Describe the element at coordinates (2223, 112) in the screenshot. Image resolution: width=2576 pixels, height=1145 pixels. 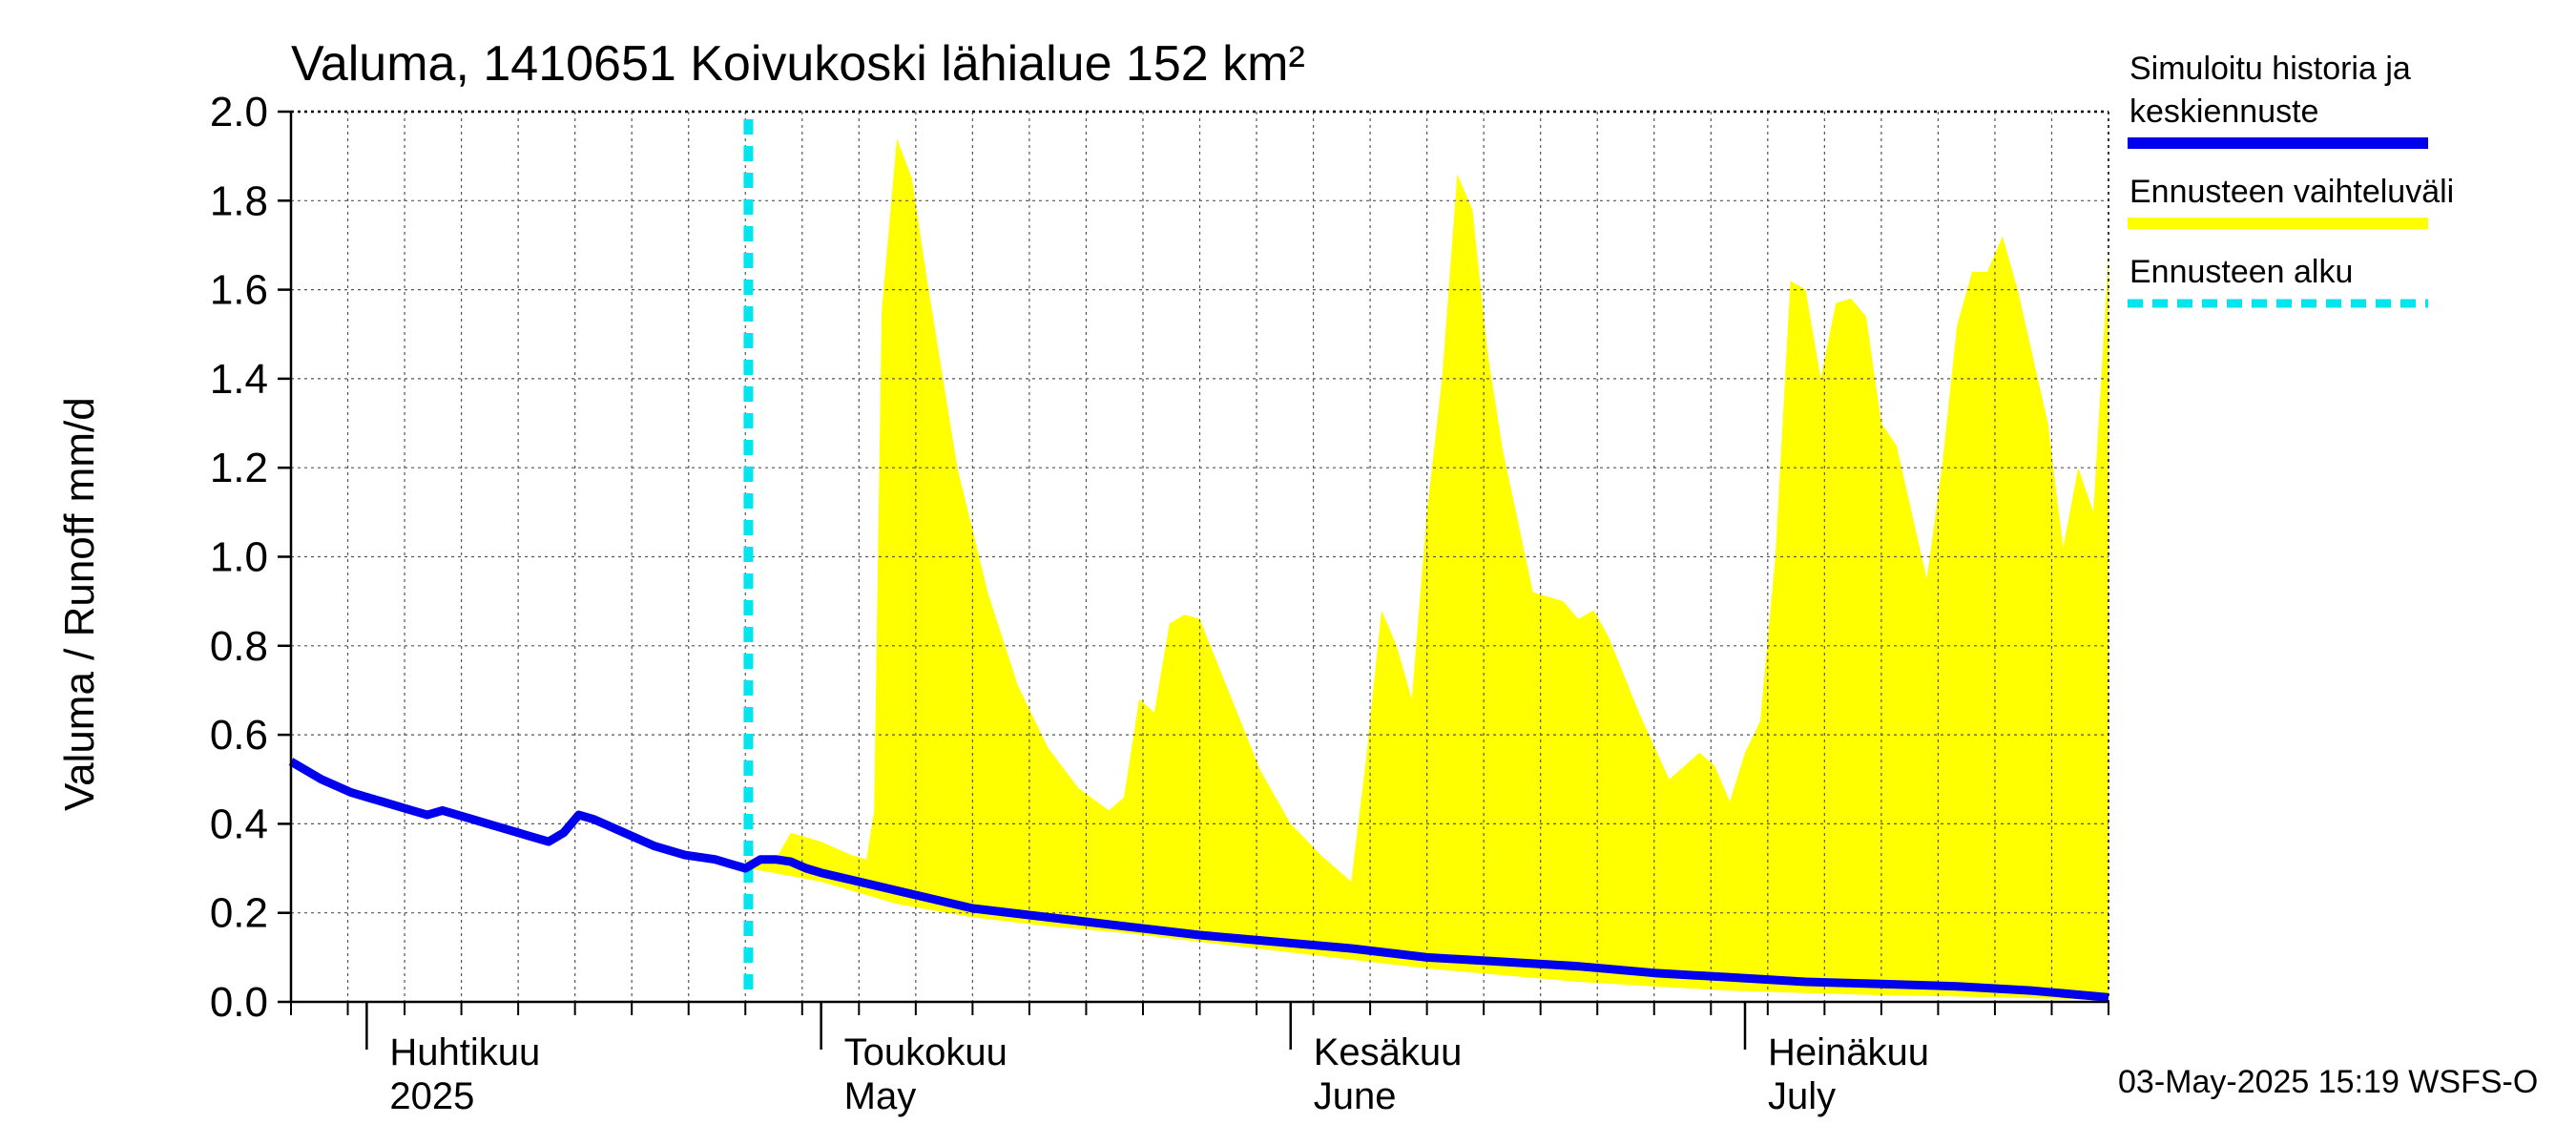
I see `legend-label: keskiennuste` at that location.